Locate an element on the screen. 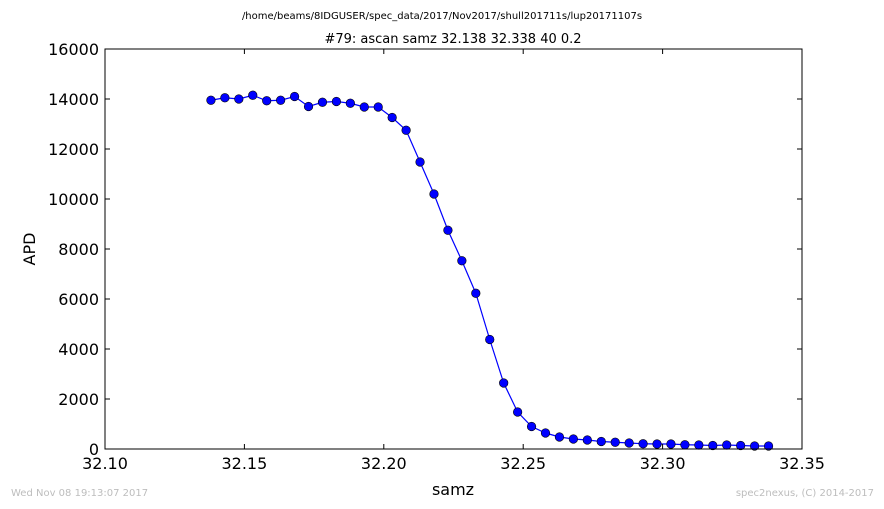  y-tick-label: 10000 is located at coordinates (73, 199).